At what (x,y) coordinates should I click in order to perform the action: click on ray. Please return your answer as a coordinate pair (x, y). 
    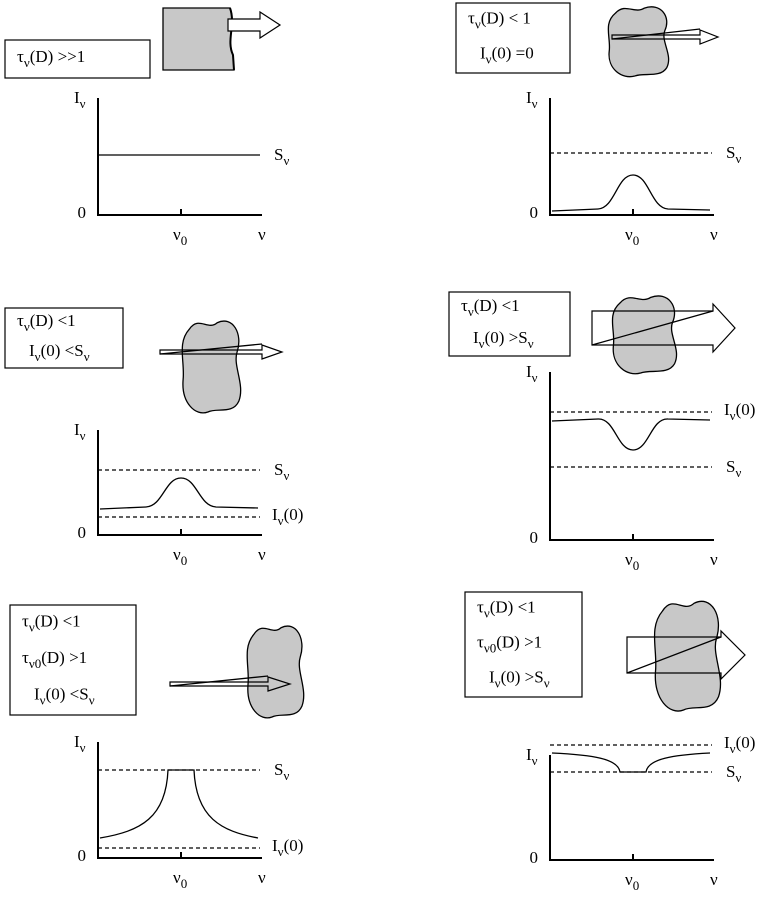
    Looking at the image, I should click on (656, 34).